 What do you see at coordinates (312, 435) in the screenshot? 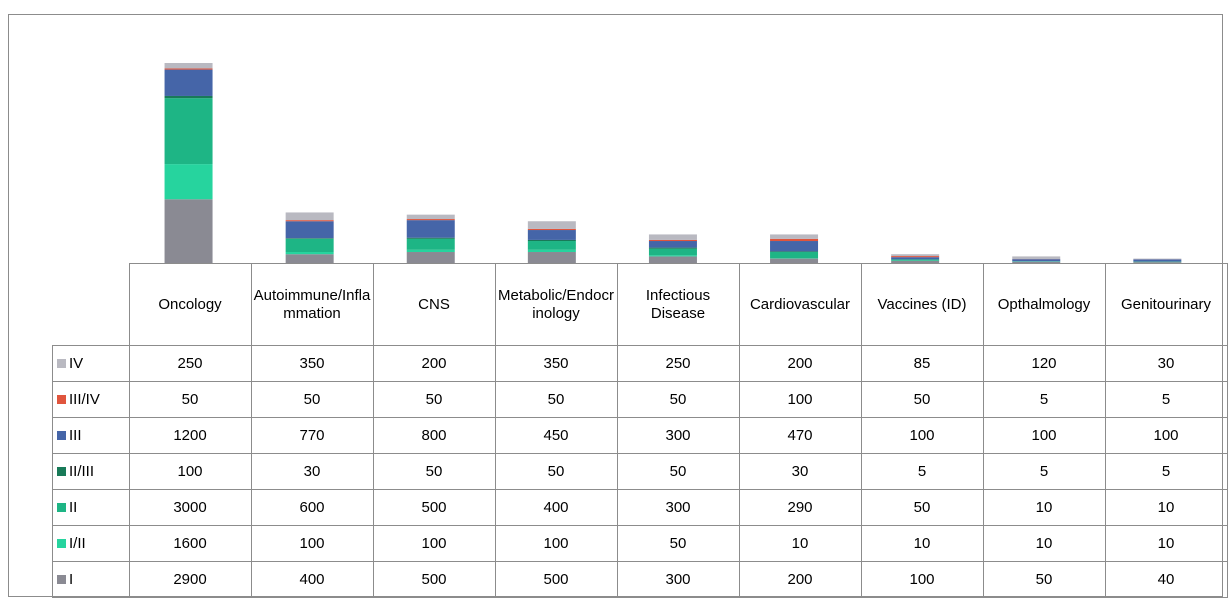
I see `value-cell: 770` at bounding box center [312, 435].